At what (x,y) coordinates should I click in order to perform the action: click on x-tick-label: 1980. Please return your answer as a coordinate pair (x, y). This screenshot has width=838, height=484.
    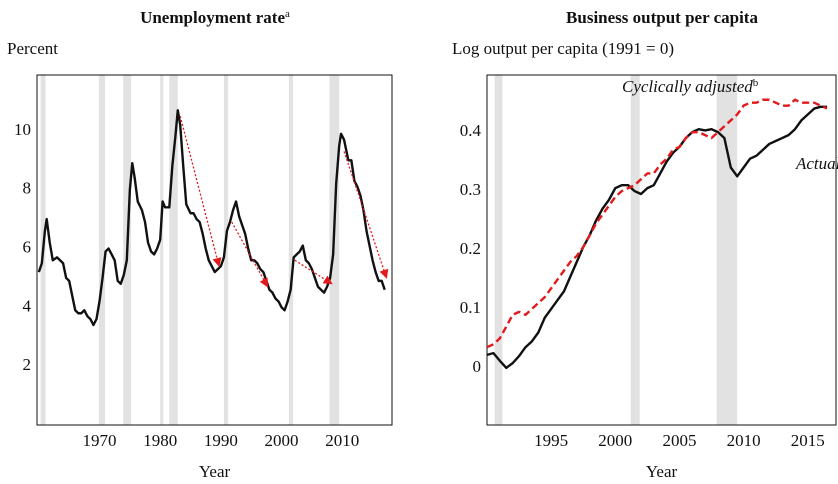
    Looking at the image, I should click on (160, 440).